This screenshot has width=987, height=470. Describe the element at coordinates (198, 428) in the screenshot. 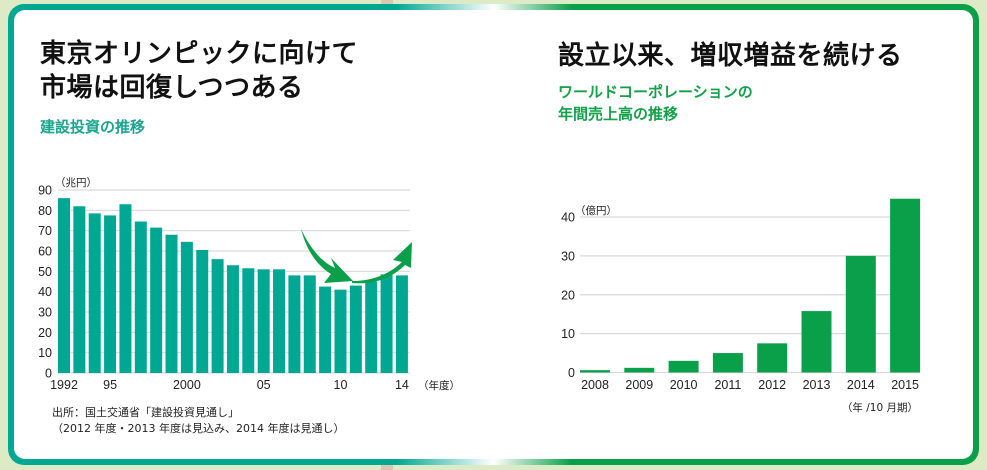

I see `source-note-line2: （2012 年度・2013 年度は見込み、2014 年度は見通し）` at that location.